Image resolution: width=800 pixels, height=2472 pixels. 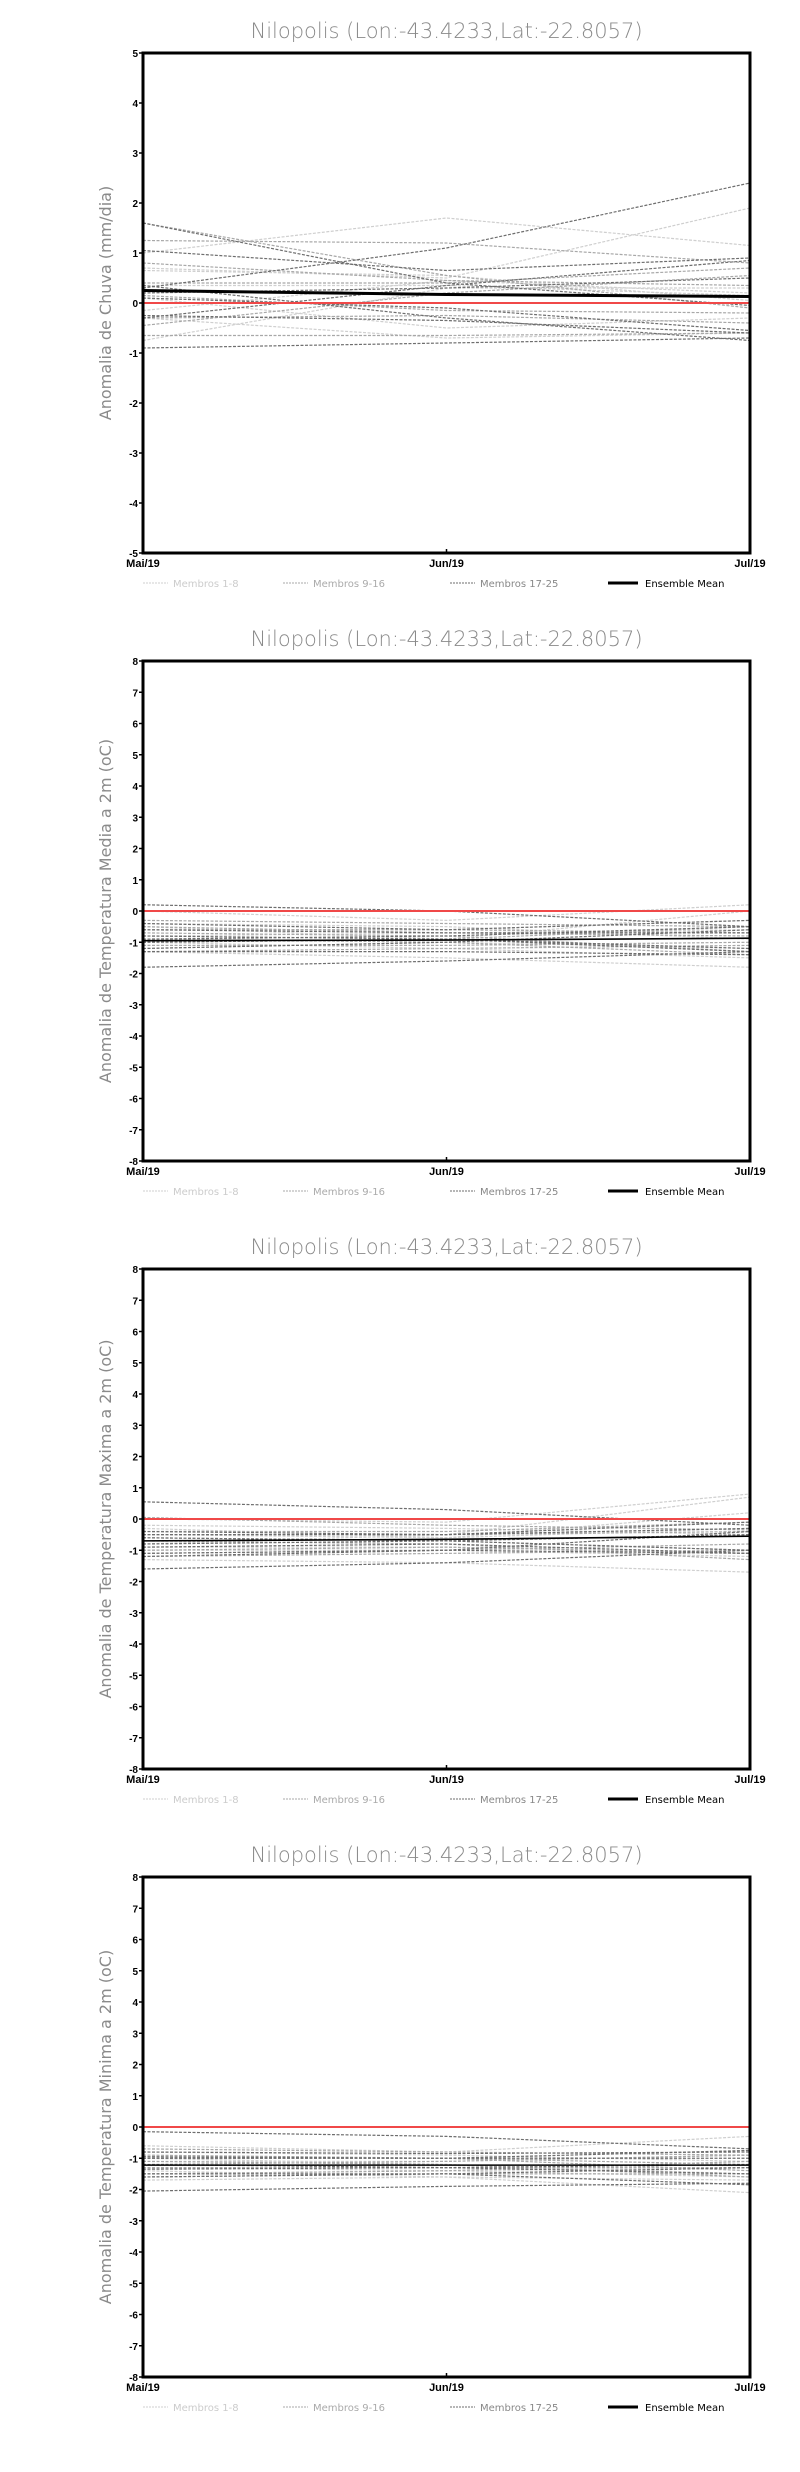 What do you see at coordinates (135, 1941) in the screenshot?
I see `y-tick-label: 6` at bounding box center [135, 1941].